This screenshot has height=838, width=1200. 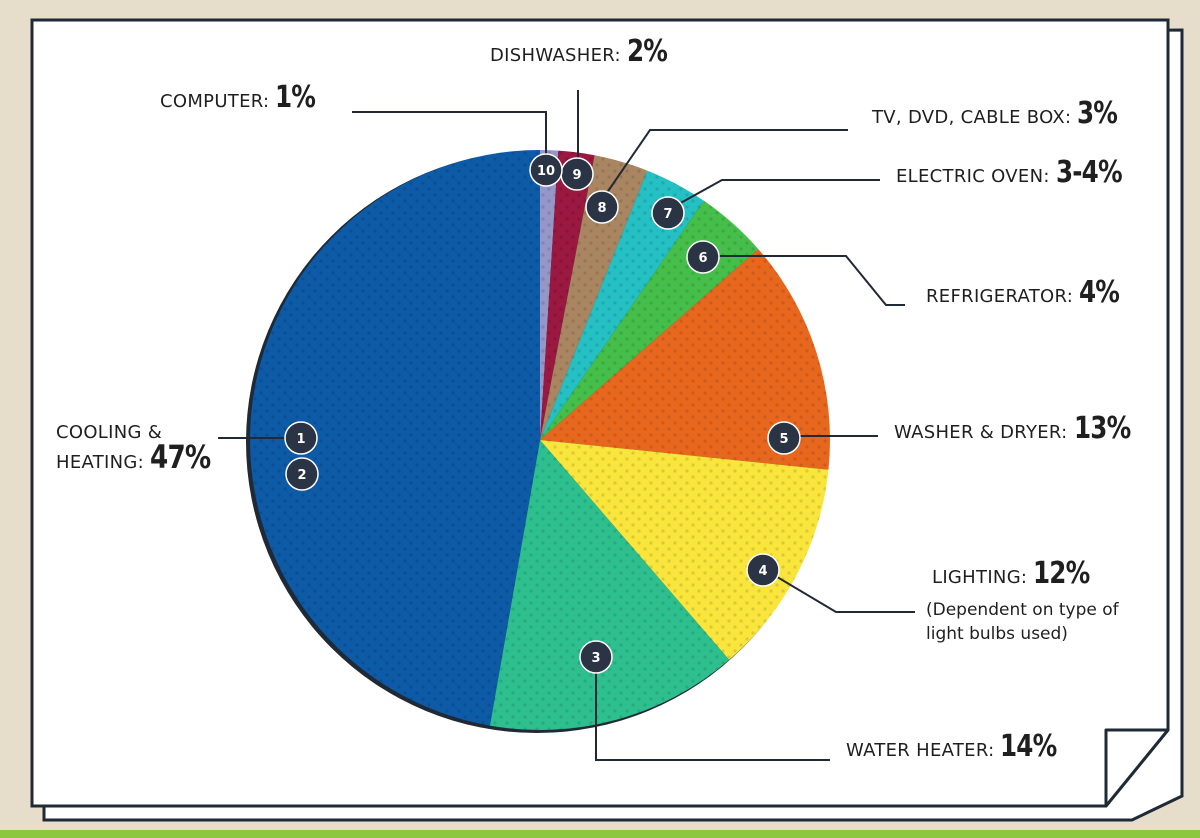 I want to click on badge-number-4: 4, so click(x=762, y=571).